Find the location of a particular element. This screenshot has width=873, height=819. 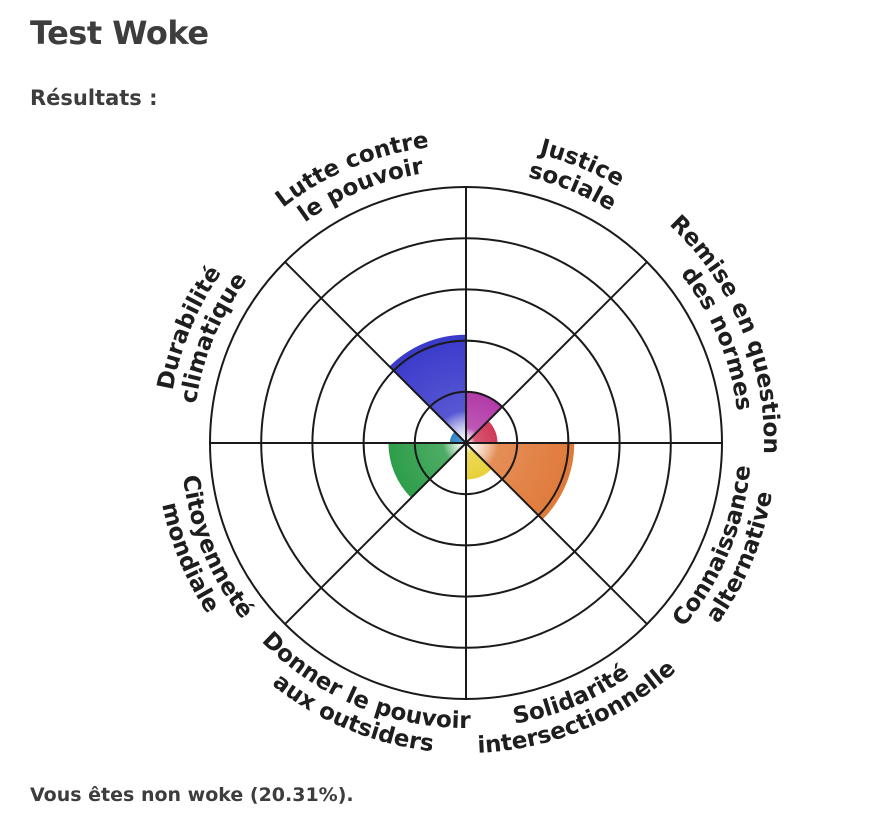

page-title: Test Woke is located at coordinates (119, 33).